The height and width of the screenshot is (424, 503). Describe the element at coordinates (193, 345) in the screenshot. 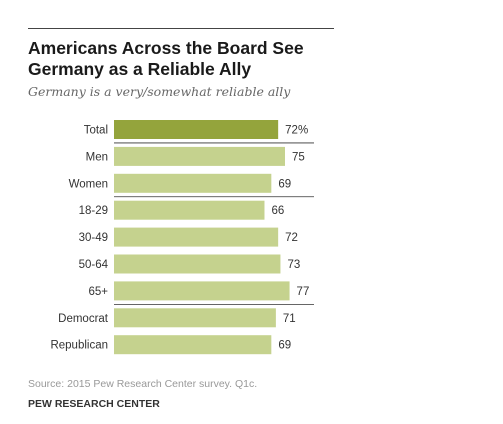

I see `bar-republican` at that location.